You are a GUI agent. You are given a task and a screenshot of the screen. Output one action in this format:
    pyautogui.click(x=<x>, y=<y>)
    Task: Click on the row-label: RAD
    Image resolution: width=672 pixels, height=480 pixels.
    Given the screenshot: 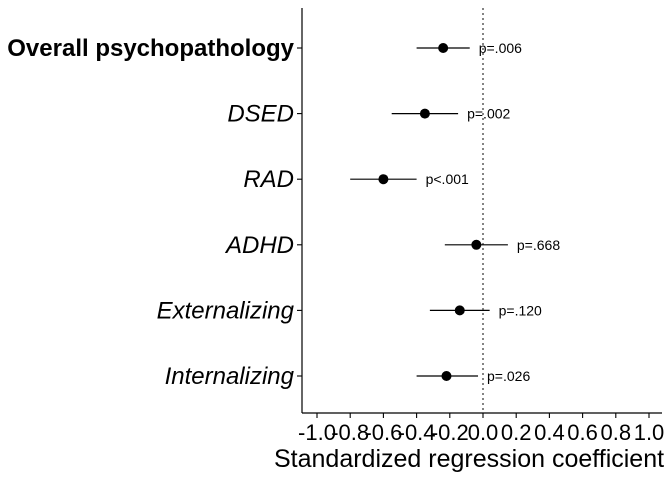 What is the action you would take?
    pyautogui.click(x=268, y=179)
    